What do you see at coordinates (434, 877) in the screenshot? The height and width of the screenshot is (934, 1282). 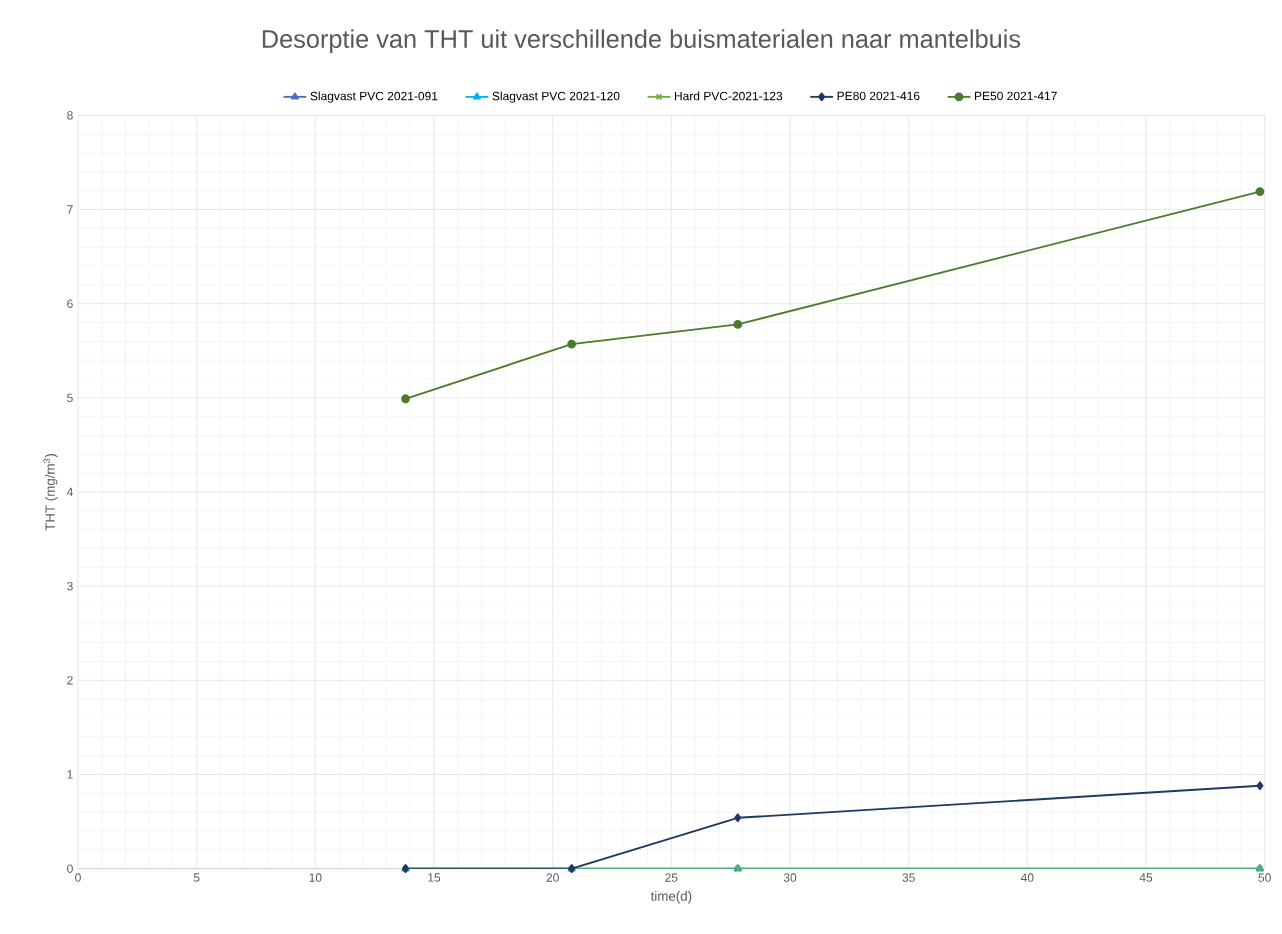 I see `x-tick-label: 15` at bounding box center [434, 877].